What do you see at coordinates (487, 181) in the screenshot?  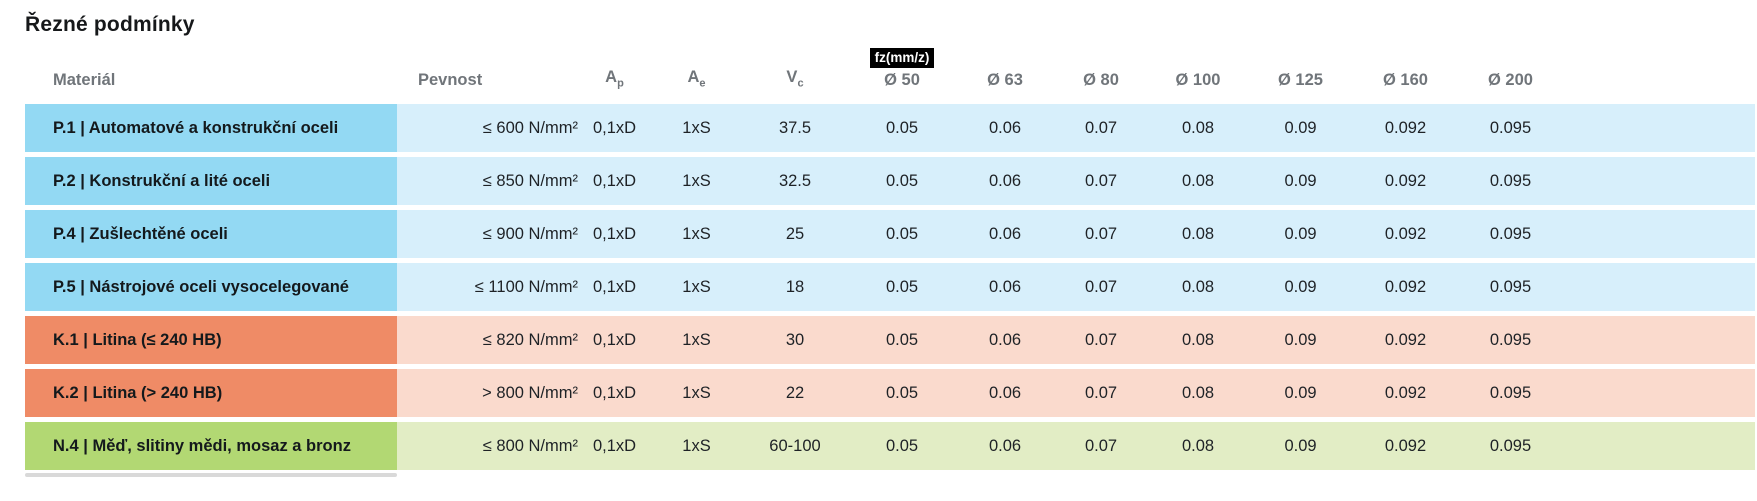 I see `pevnost-cell: ≤ 850 N/mm²` at bounding box center [487, 181].